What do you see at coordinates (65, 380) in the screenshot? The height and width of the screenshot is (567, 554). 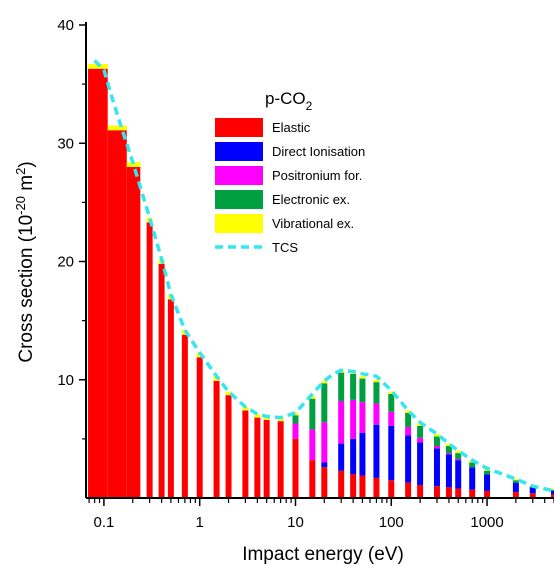 I see `y-tick-label-10: 10` at bounding box center [65, 380].